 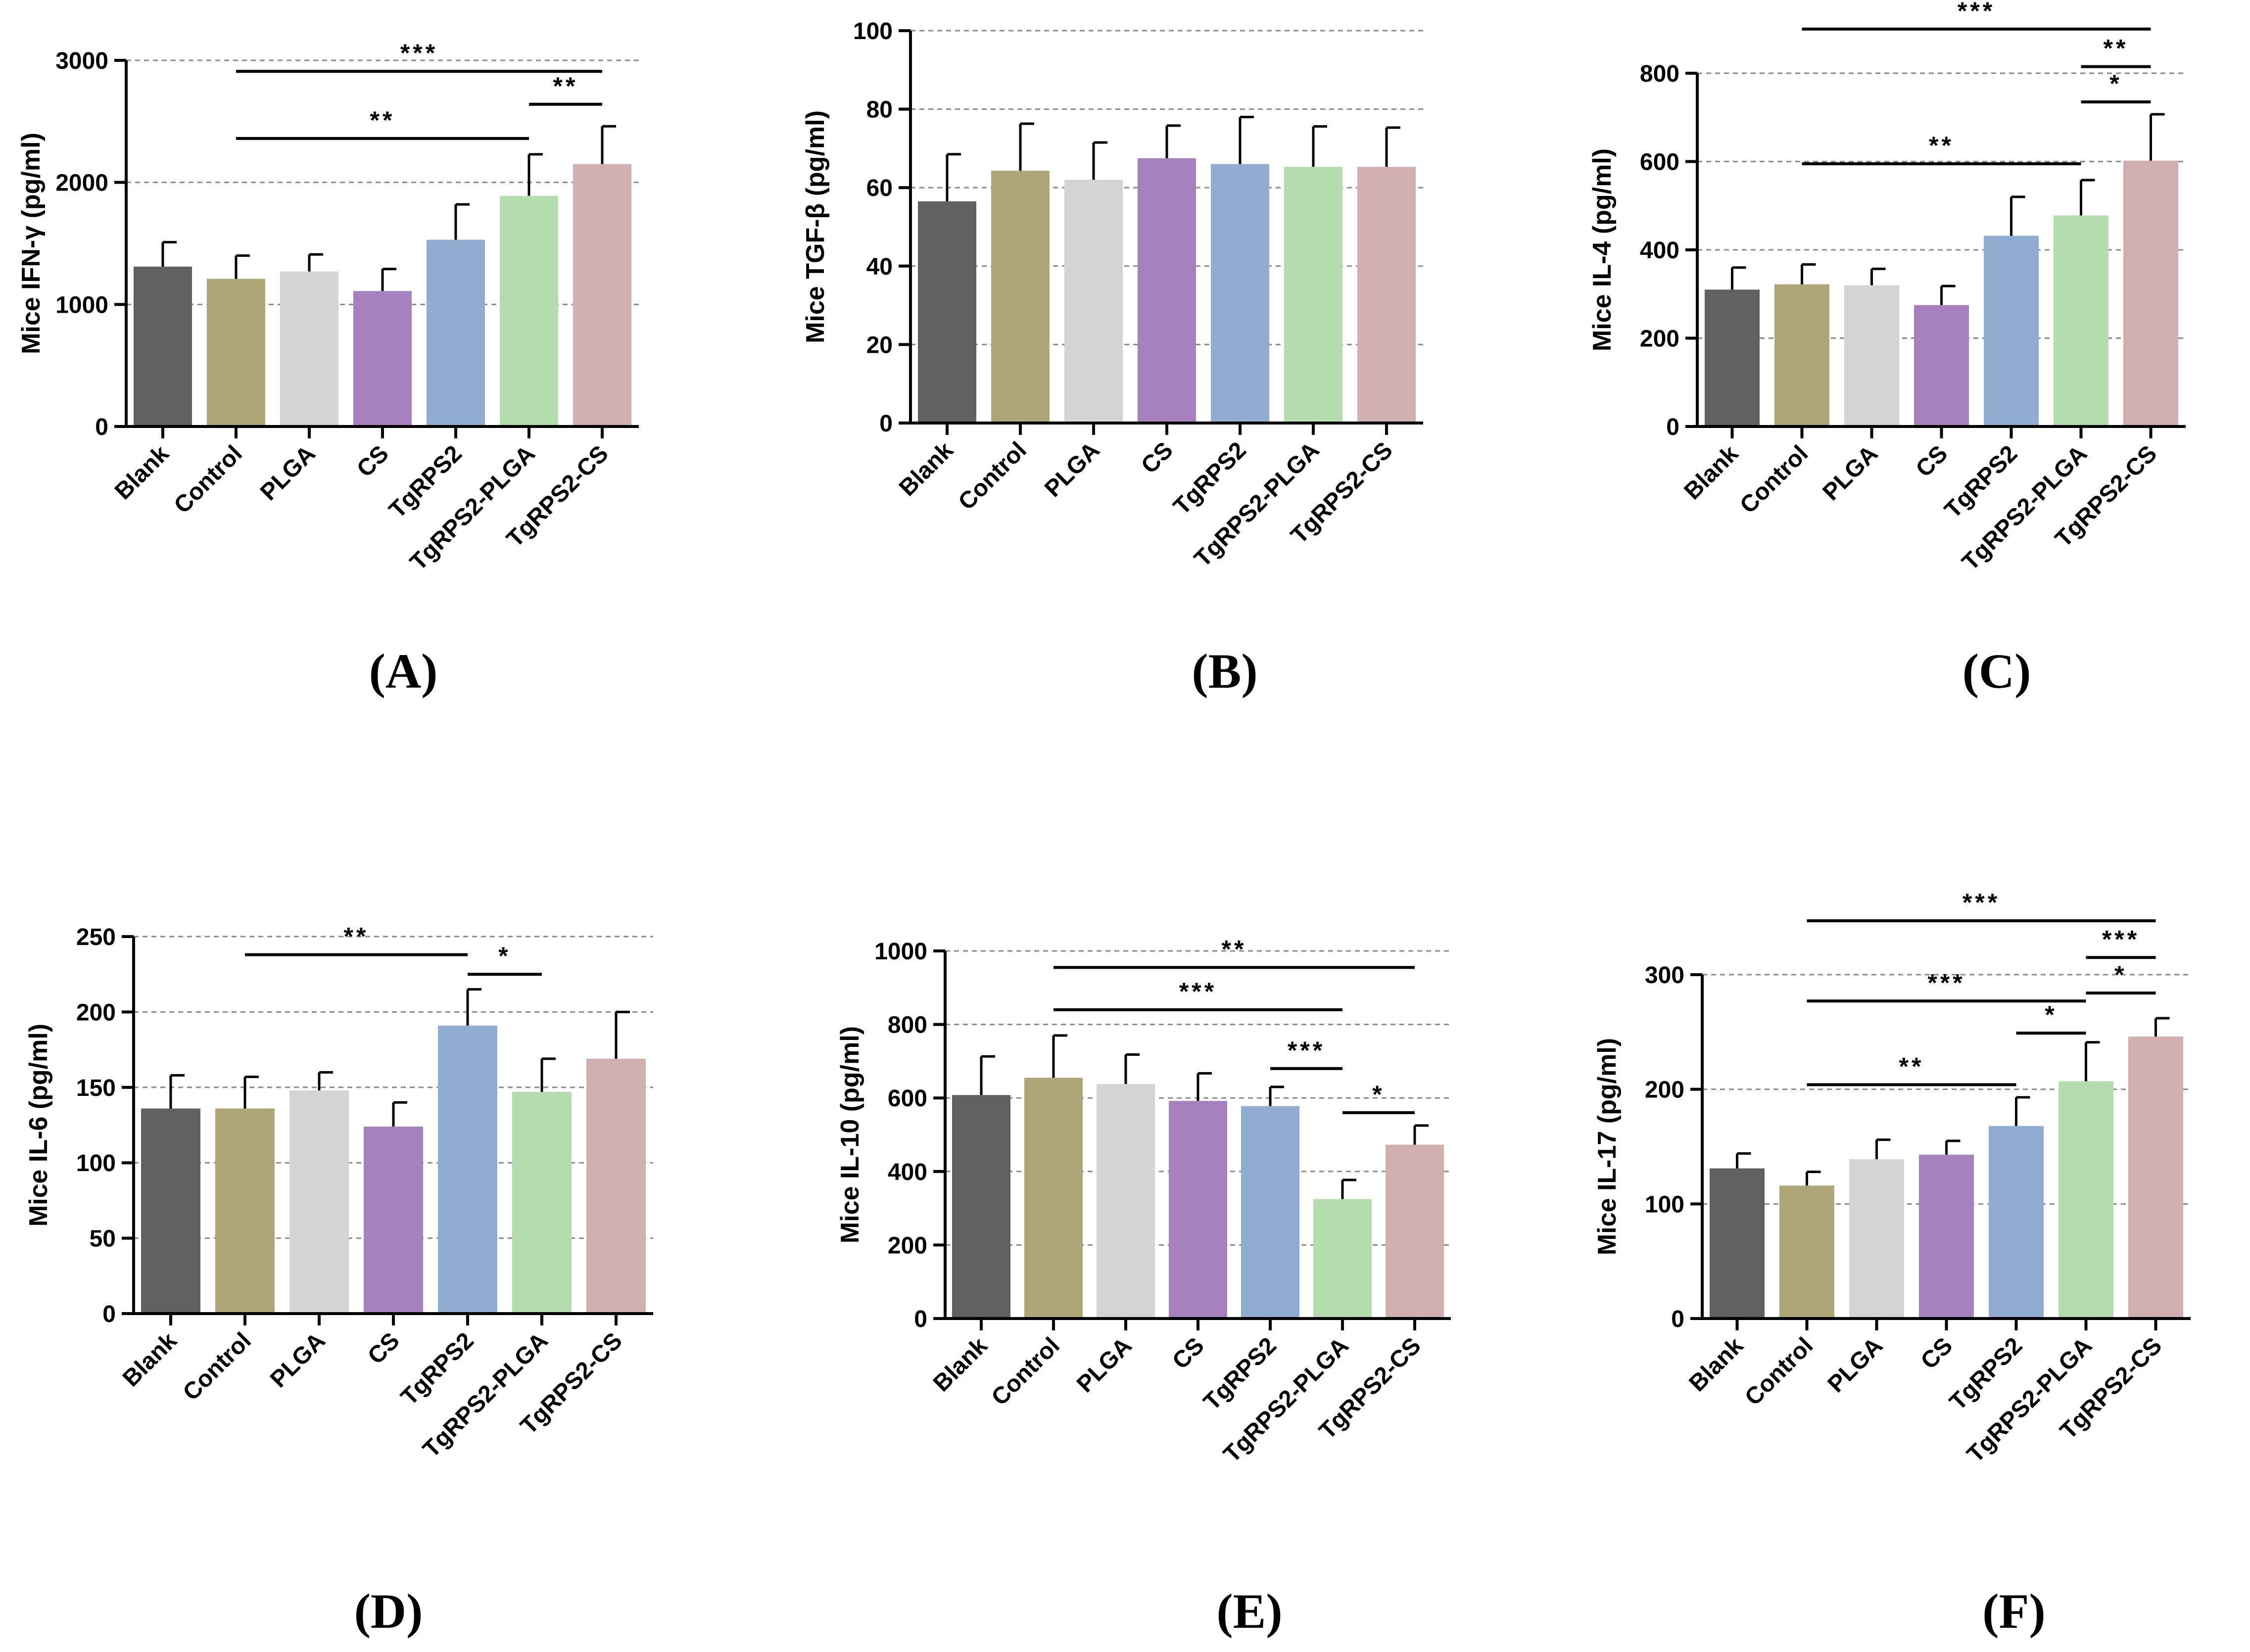 What do you see at coordinates (96, 937) in the screenshot?
I see `y-tick-label: 250` at bounding box center [96, 937].